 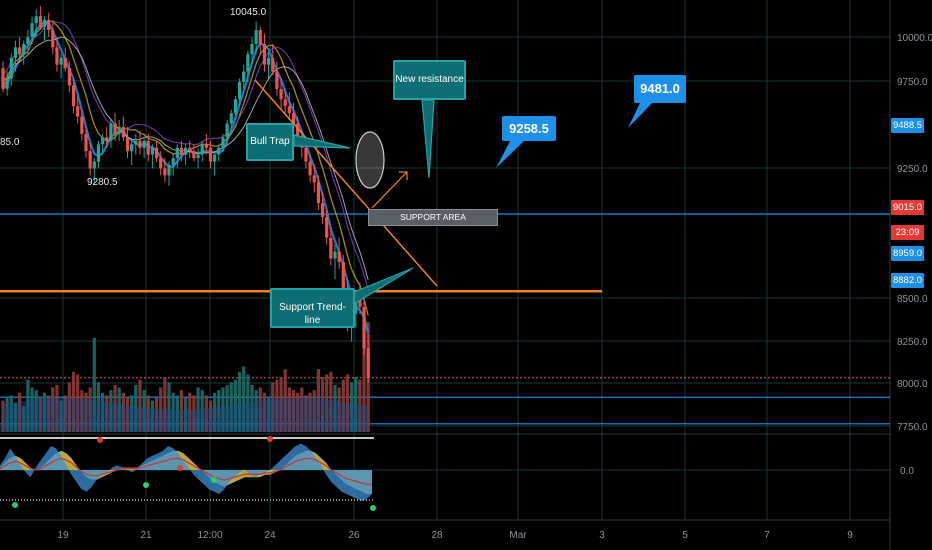 What do you see at coordinates (389, 190) in the screenshot?
I see `bounce-arrow` at bounding box center [389, 190].